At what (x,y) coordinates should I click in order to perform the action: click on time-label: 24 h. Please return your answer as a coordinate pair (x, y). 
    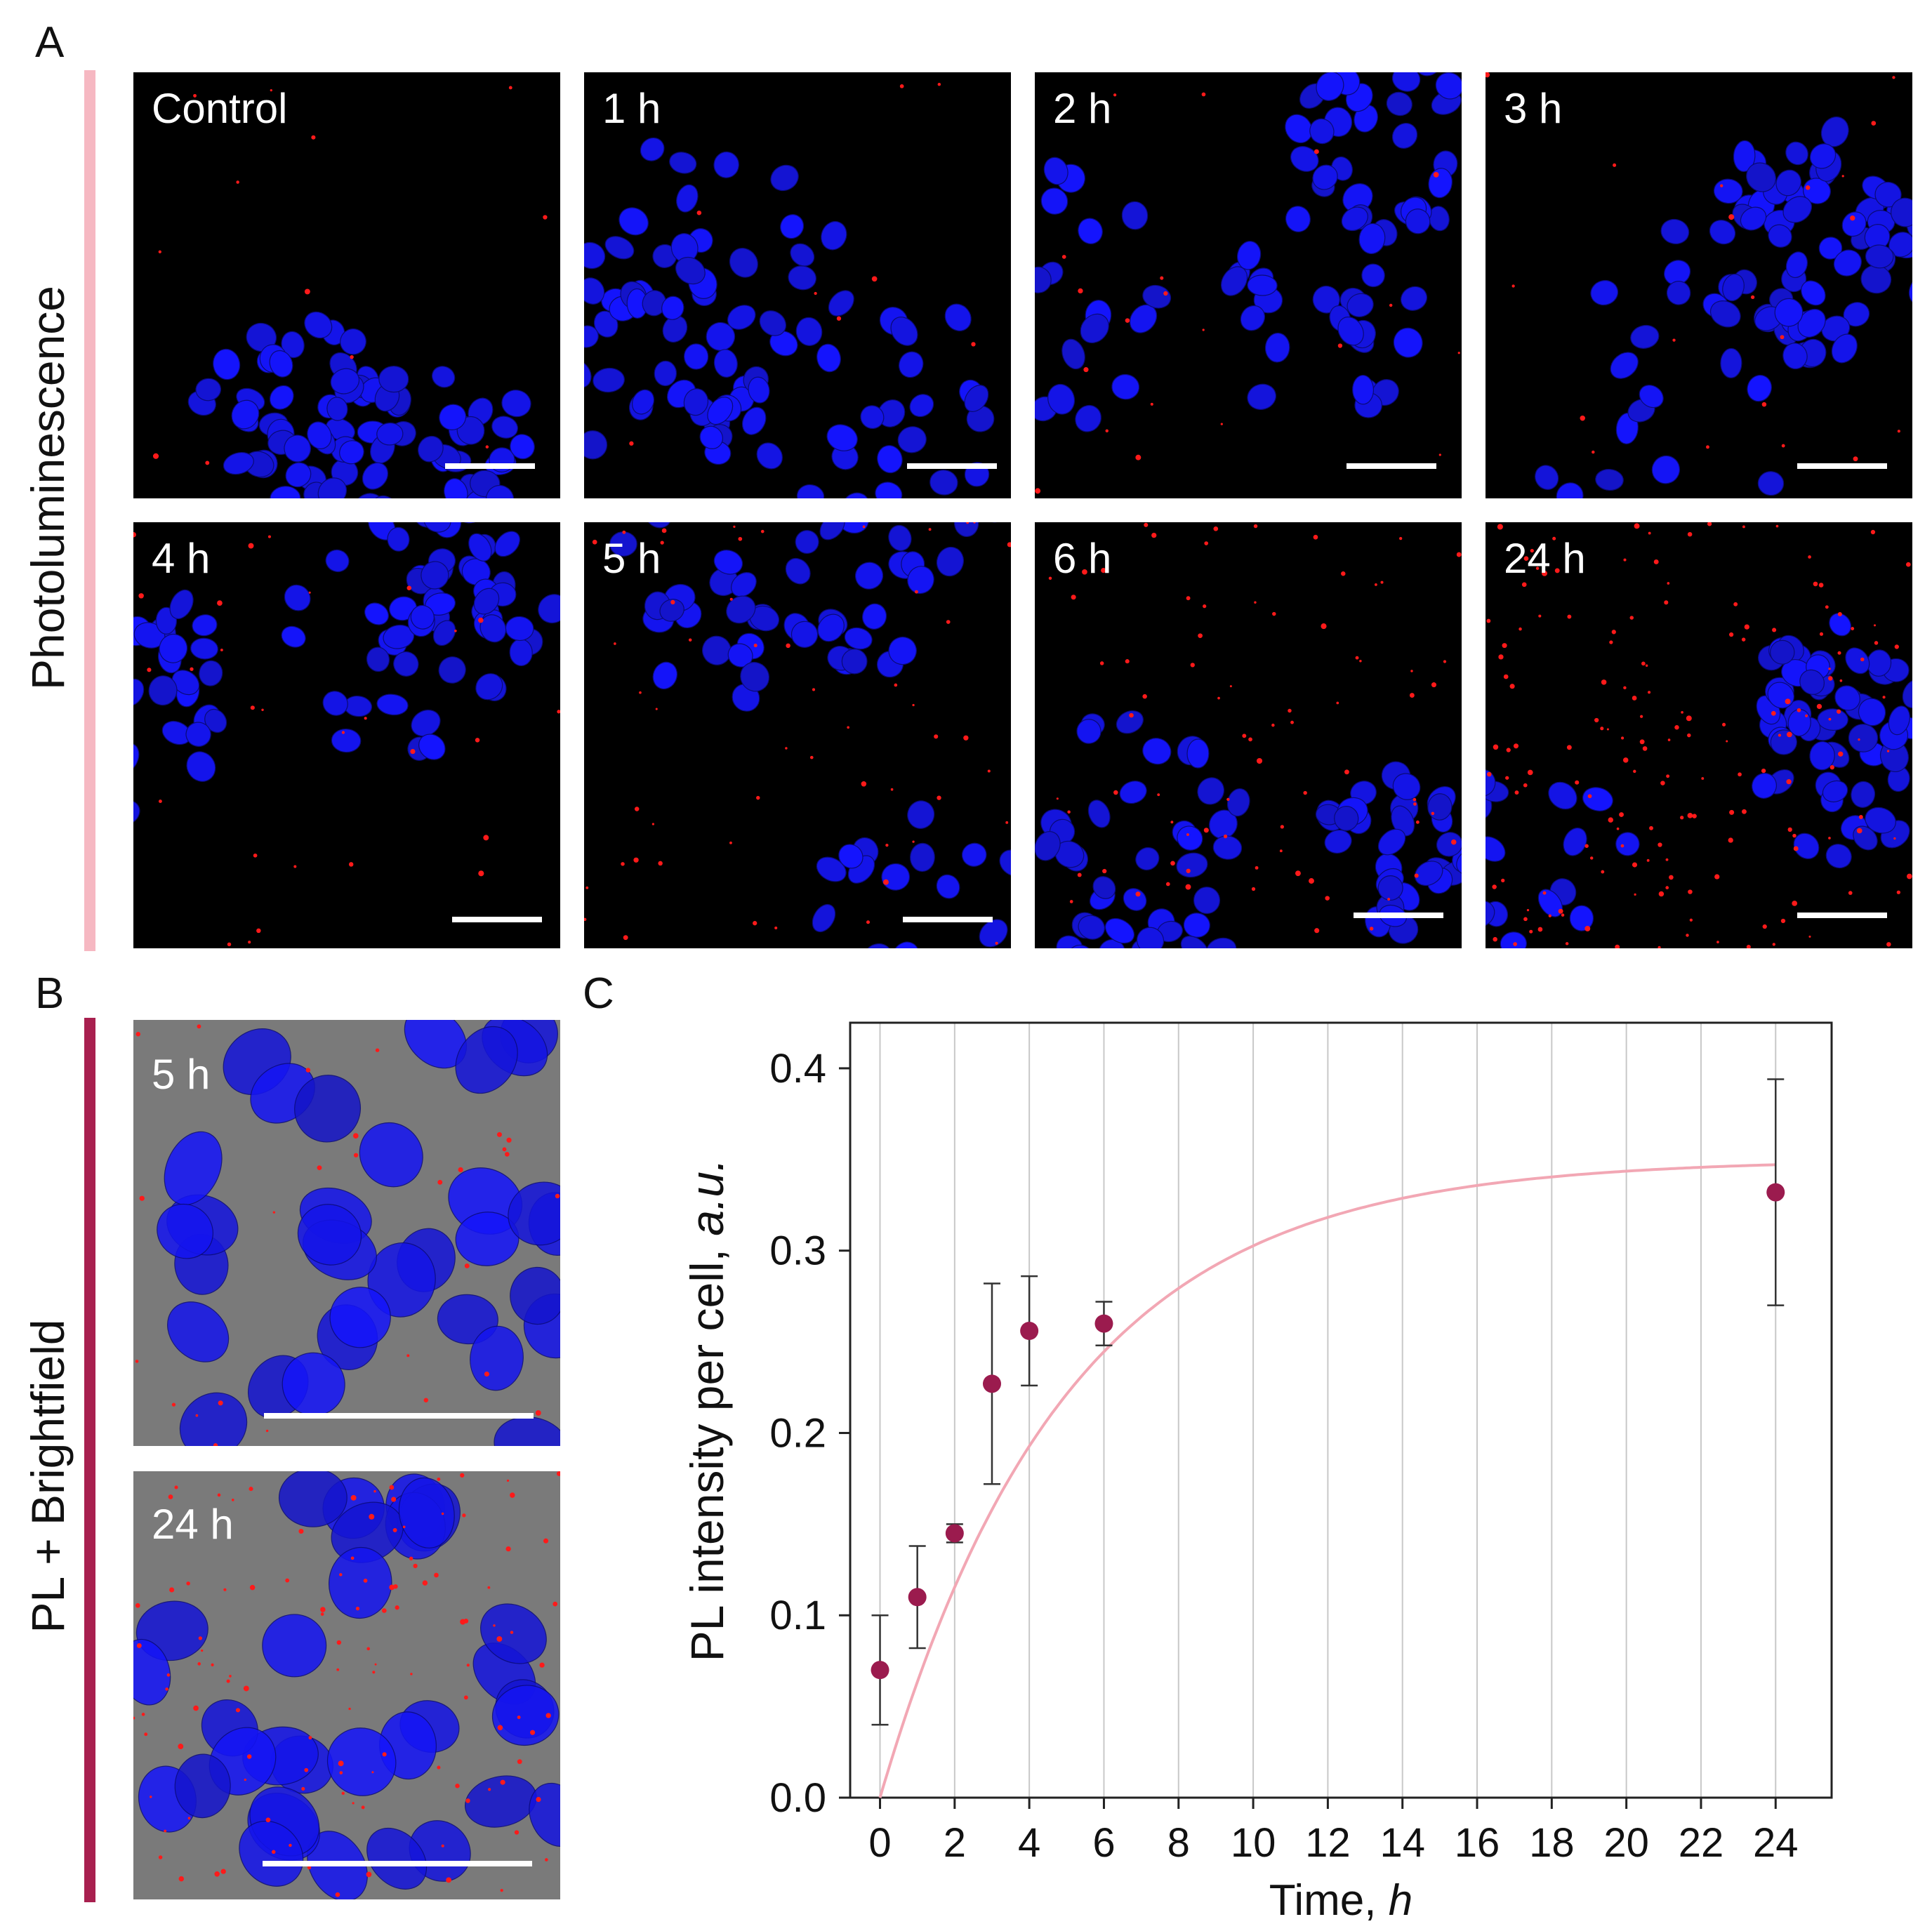
    Looking at the image, I should click on (193, 1524).